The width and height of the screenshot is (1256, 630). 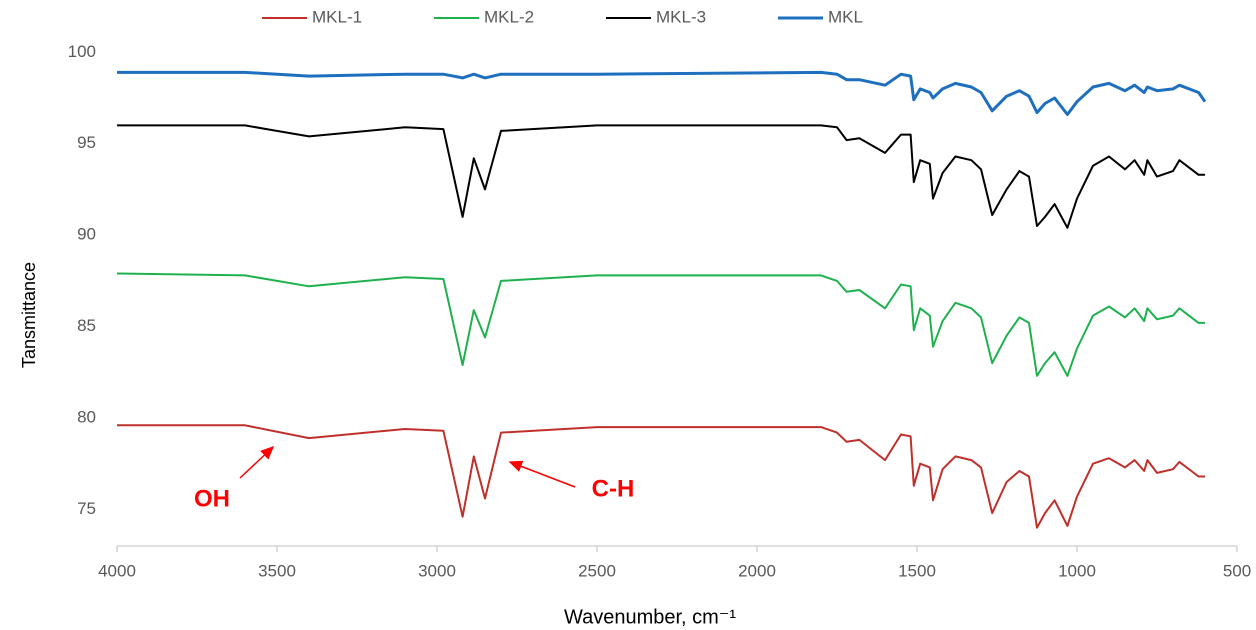 I want to click on x-tick-label: 1500, so click(x=917, y=570).